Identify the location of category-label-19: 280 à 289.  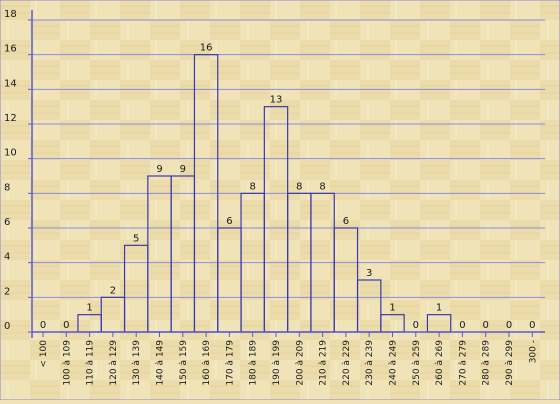
(487, 363).